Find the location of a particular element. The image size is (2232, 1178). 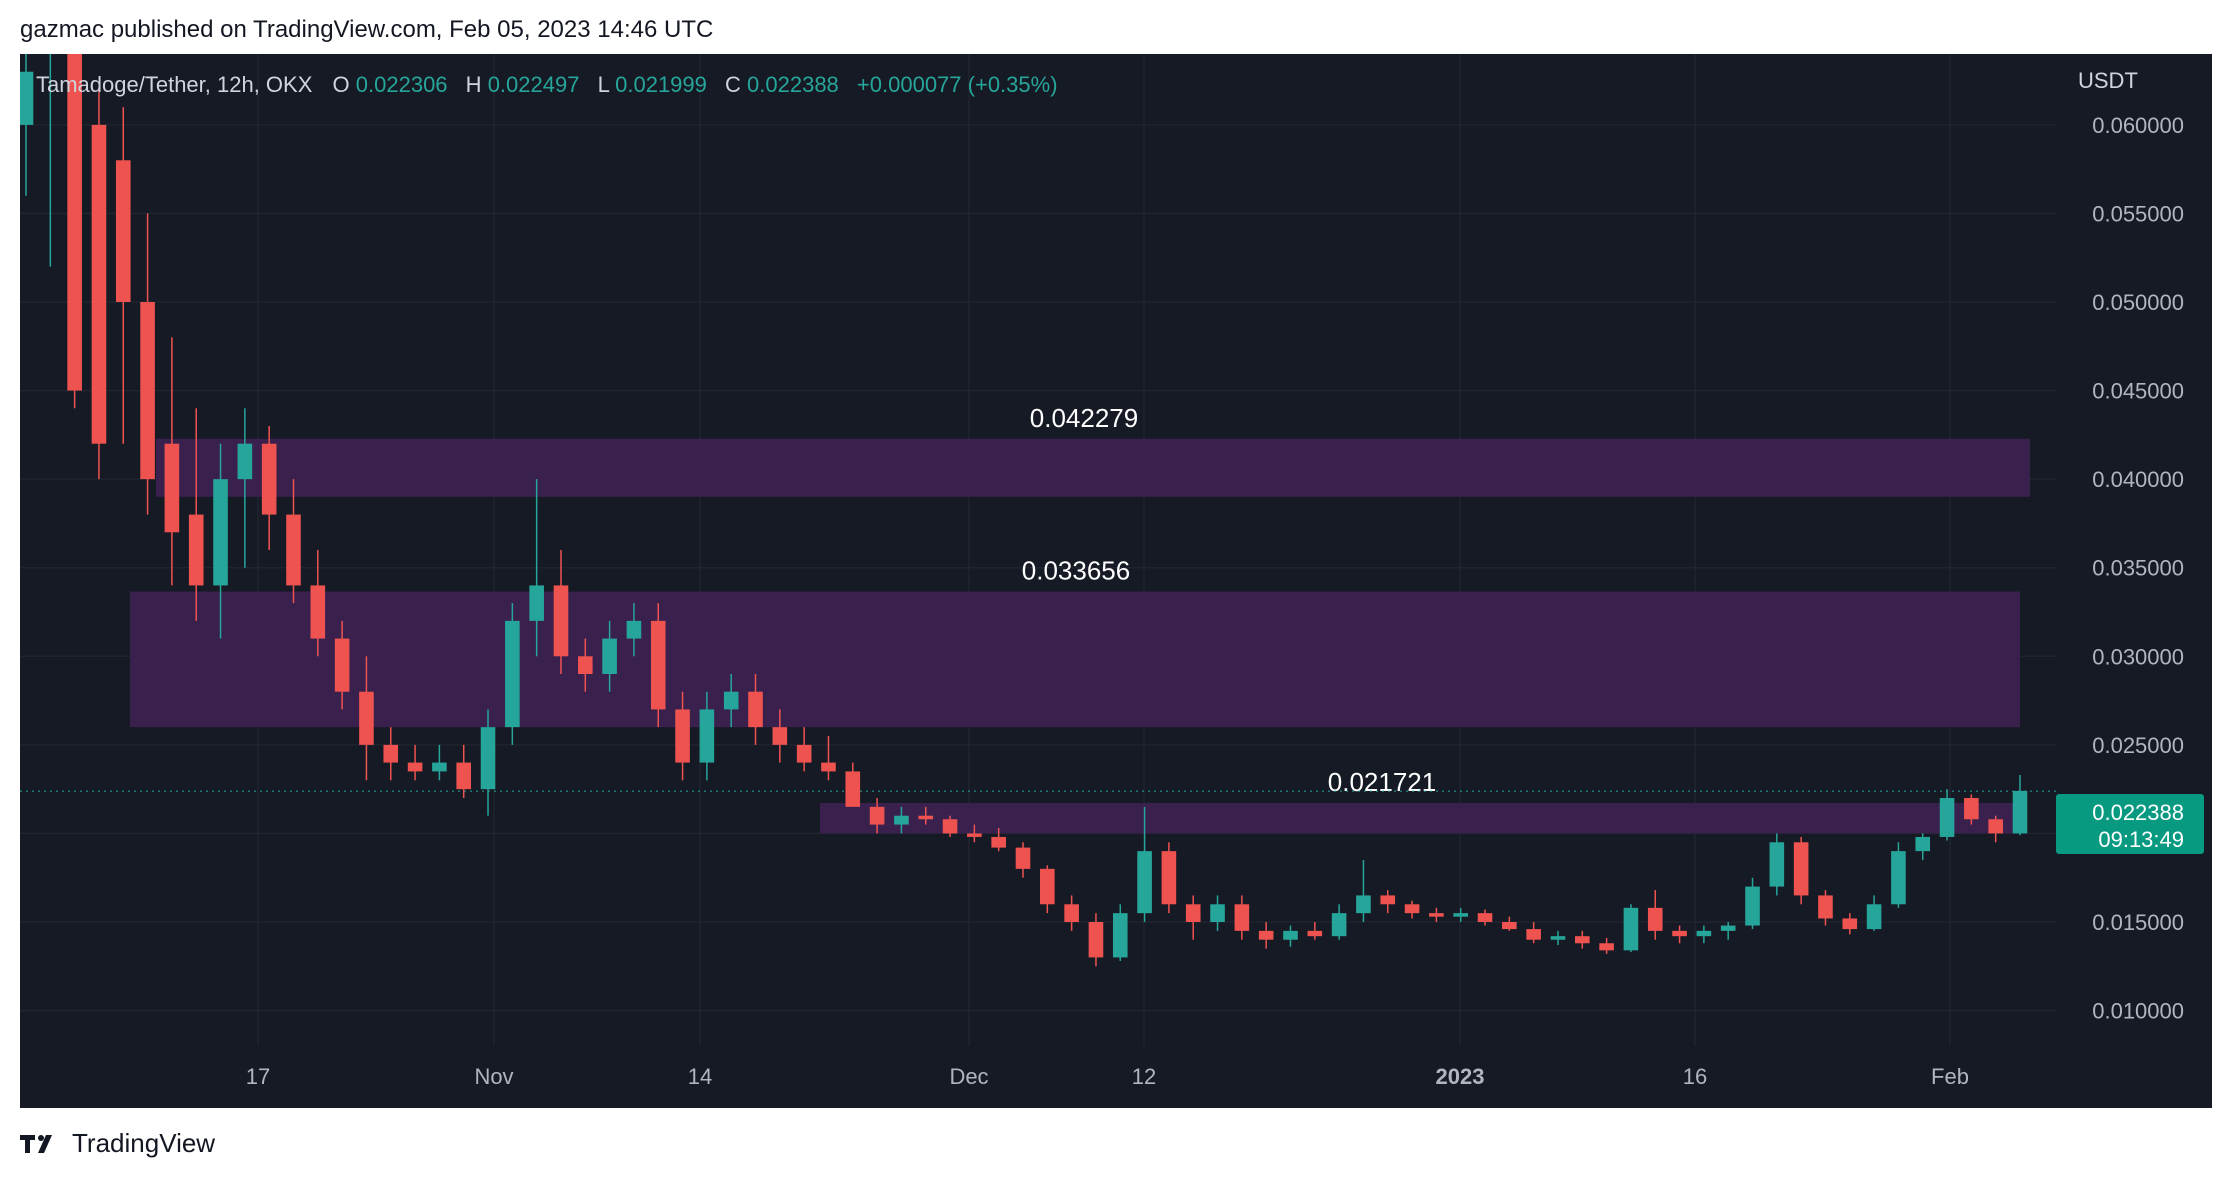

x-tick-label: Nov is located at coordinates (493, 1076).